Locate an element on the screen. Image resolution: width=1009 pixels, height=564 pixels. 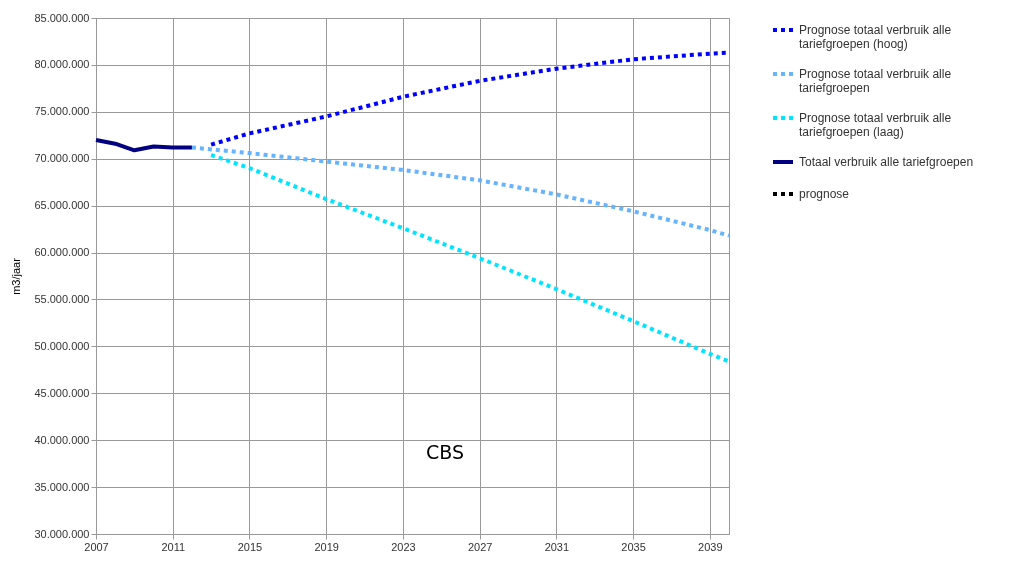
x-tick-label: 2015 is located at coordinates (250, 546).